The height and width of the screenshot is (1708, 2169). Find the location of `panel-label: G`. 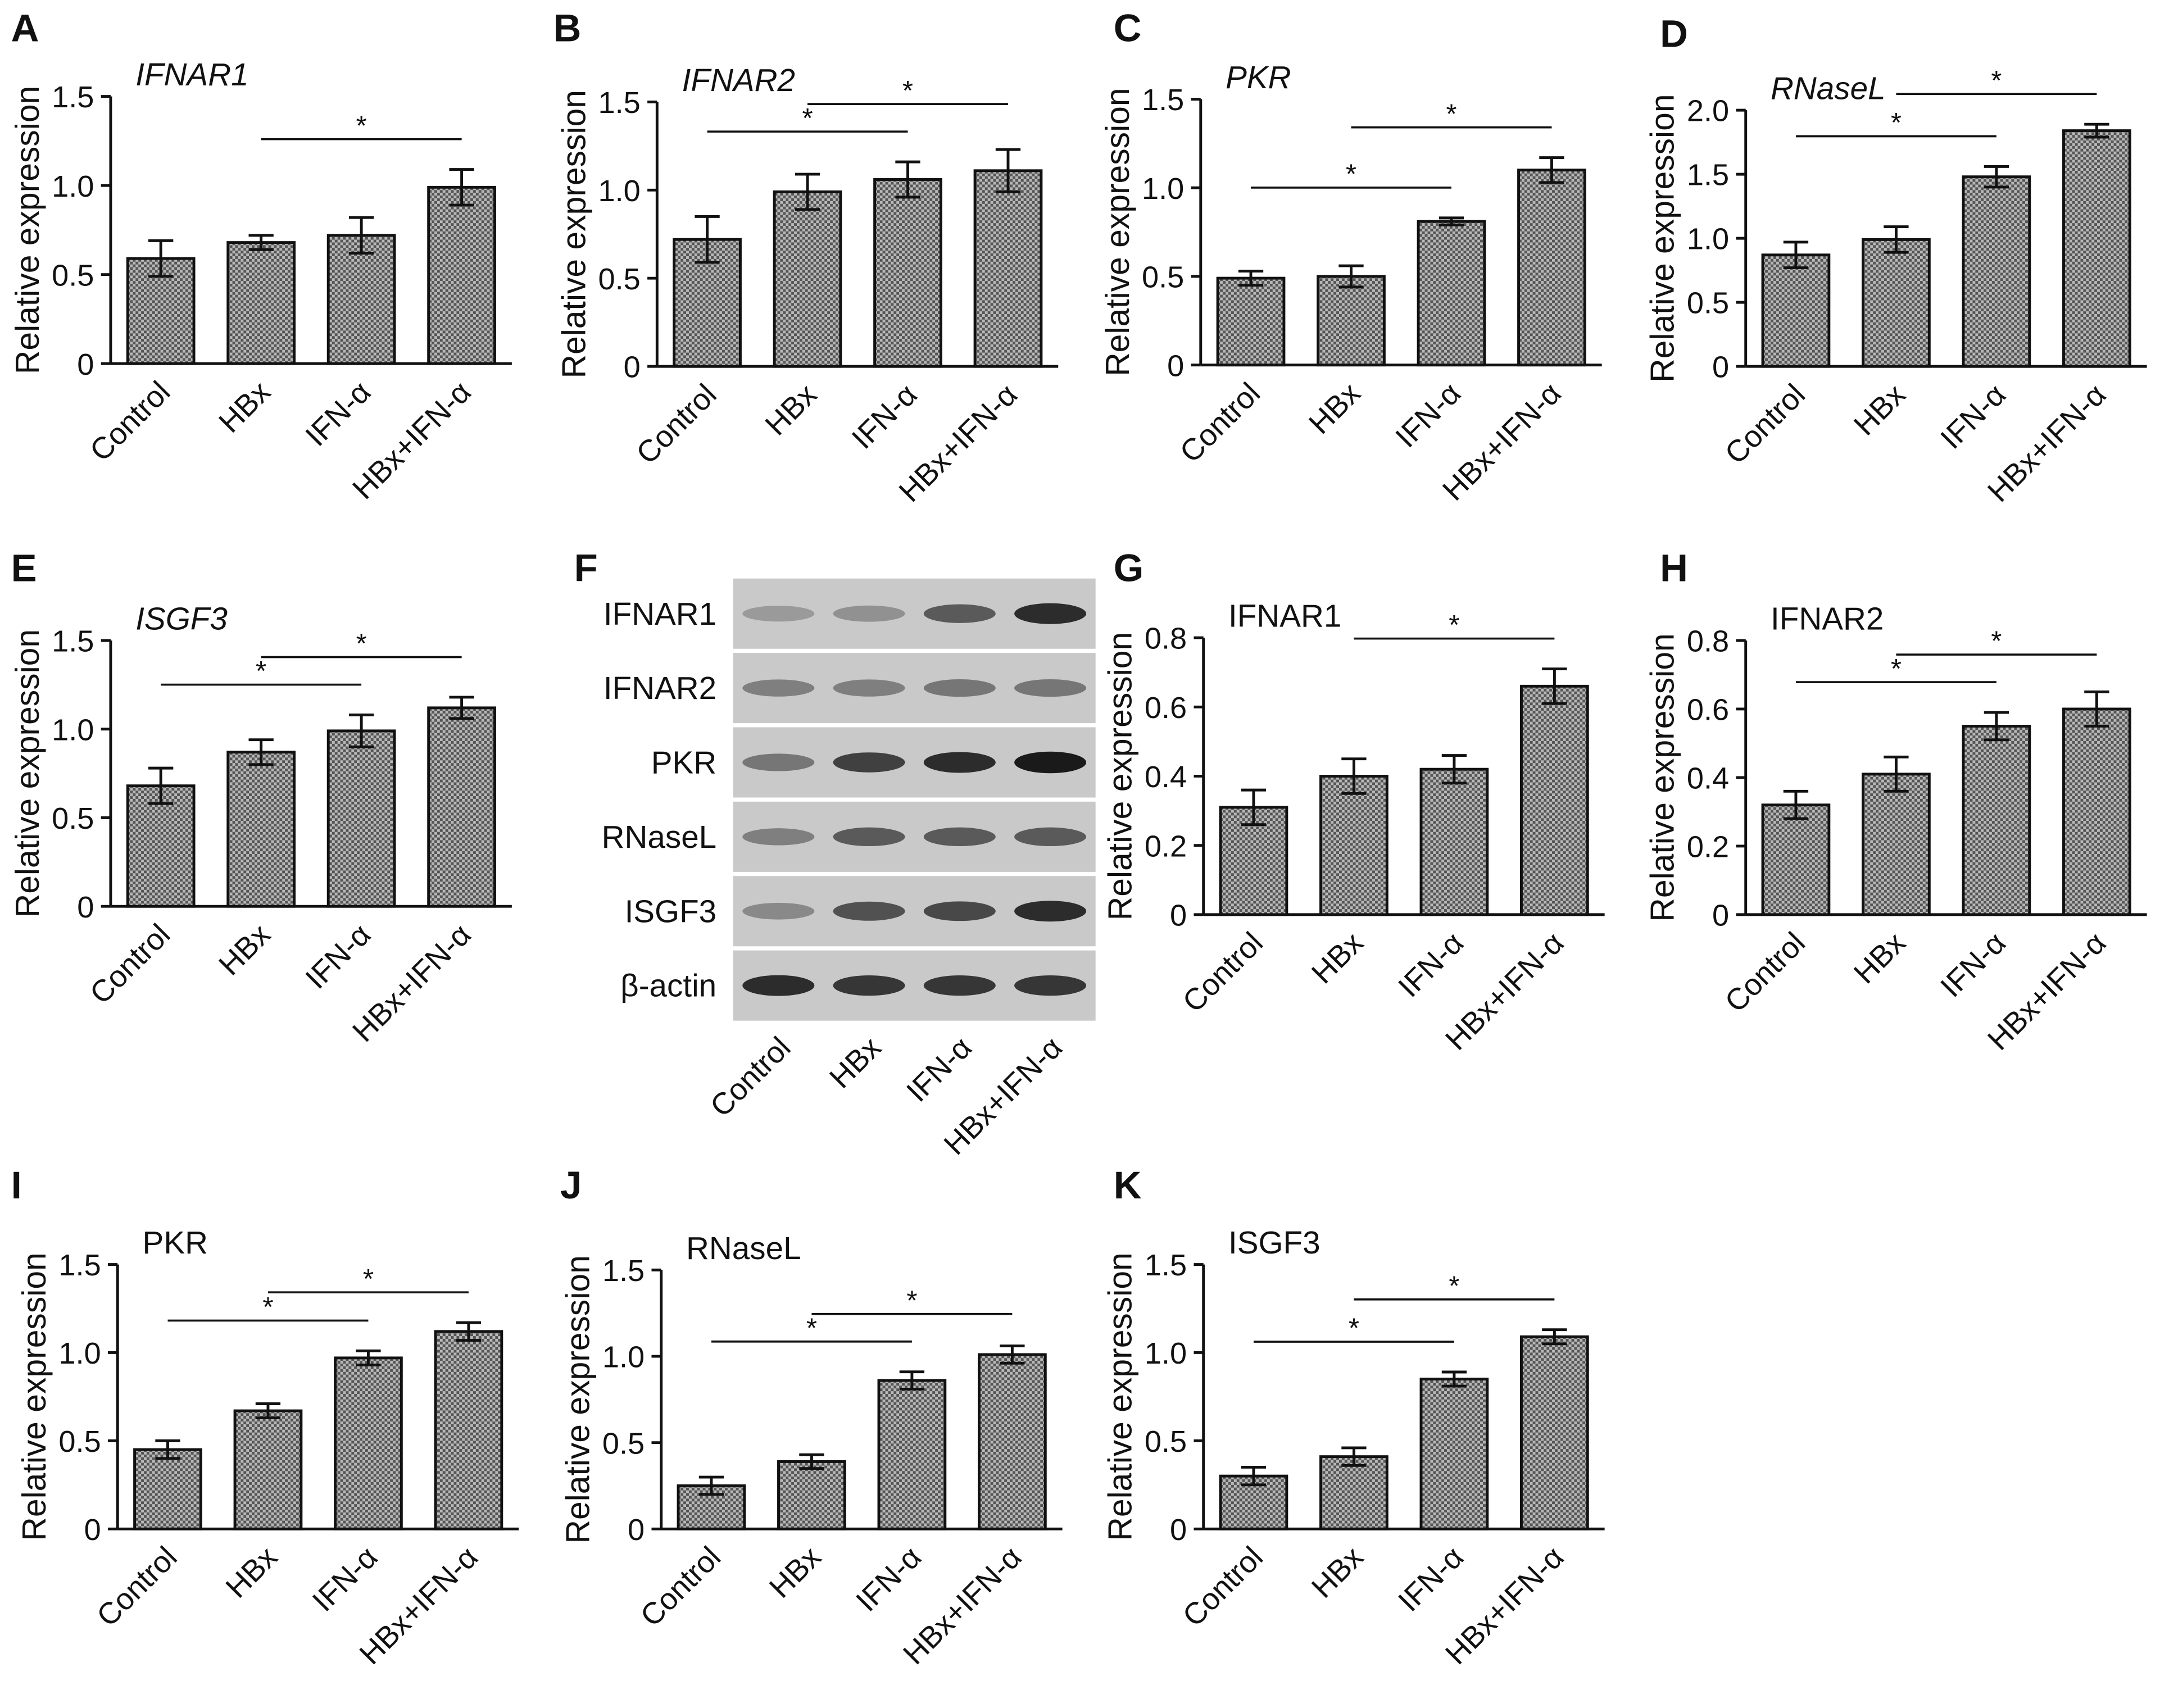

panel-label: G is located at coordinates (1129, 568).